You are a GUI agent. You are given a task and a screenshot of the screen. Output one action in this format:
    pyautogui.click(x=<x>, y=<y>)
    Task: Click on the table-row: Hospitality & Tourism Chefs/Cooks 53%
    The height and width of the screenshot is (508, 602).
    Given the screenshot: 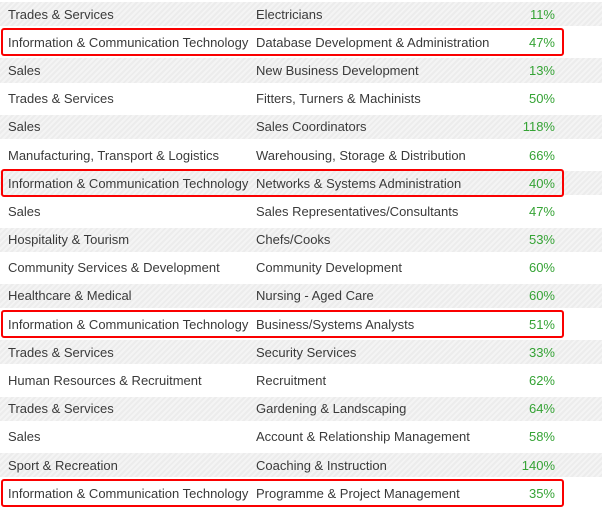 What is the action you would take?
    pyautogui.click(x=301, y=239)
    